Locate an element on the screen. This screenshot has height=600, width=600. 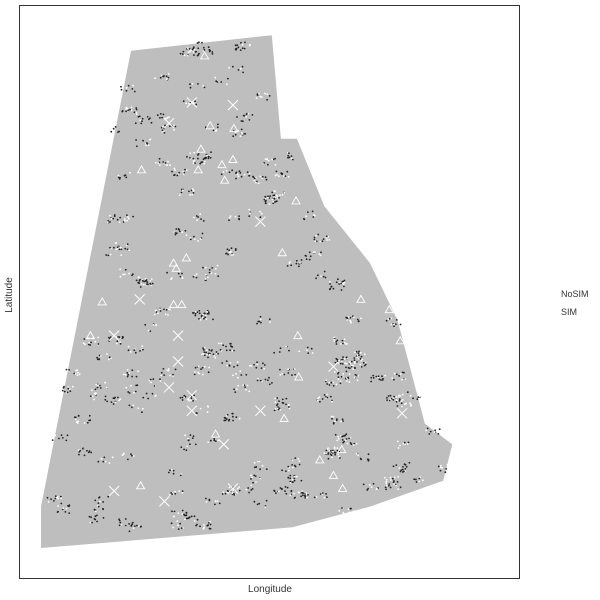
legend: NoSIM SIM is located at coordinates (575, 303).